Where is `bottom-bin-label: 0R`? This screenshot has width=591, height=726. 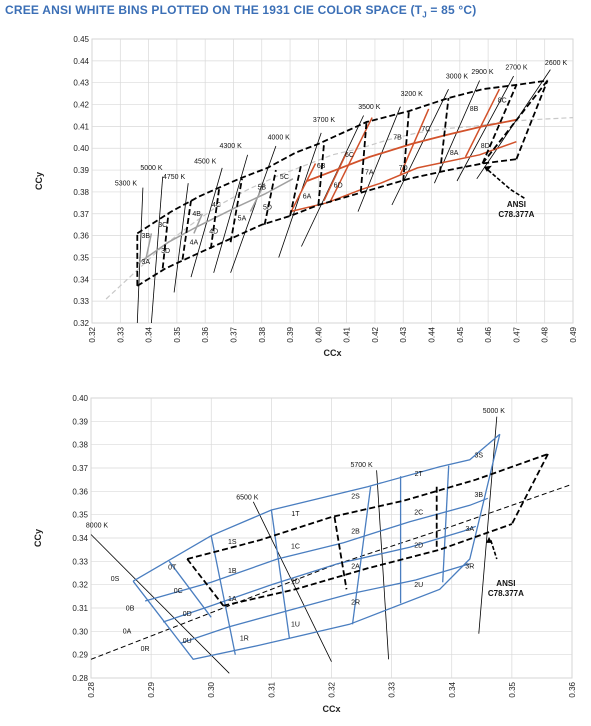
bottom-bin-label: 0R is located at coordinates (145, 649).